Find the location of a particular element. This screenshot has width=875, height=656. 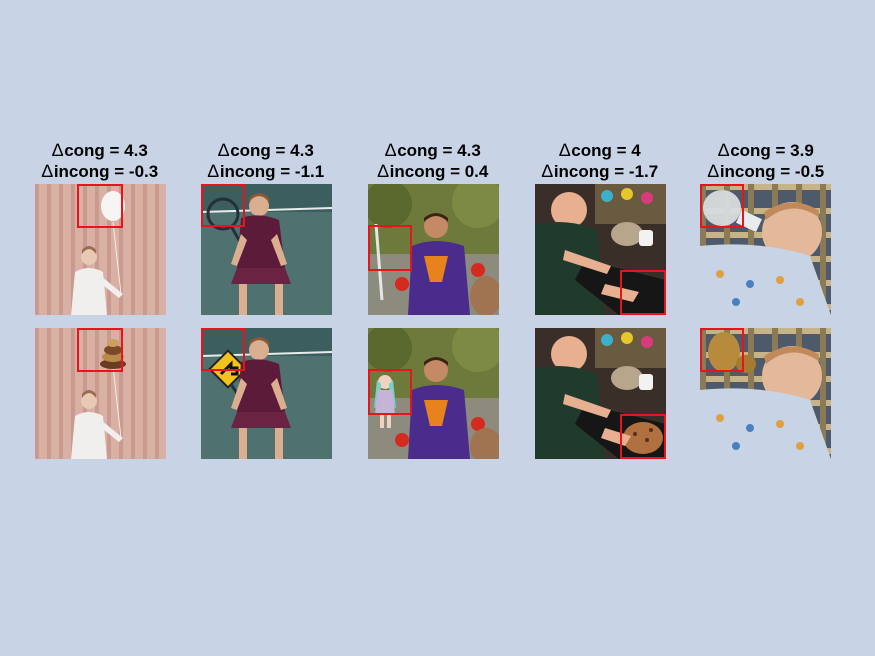

cong-score-label: ∆cong = 4 is located at coordinates (600, 150).